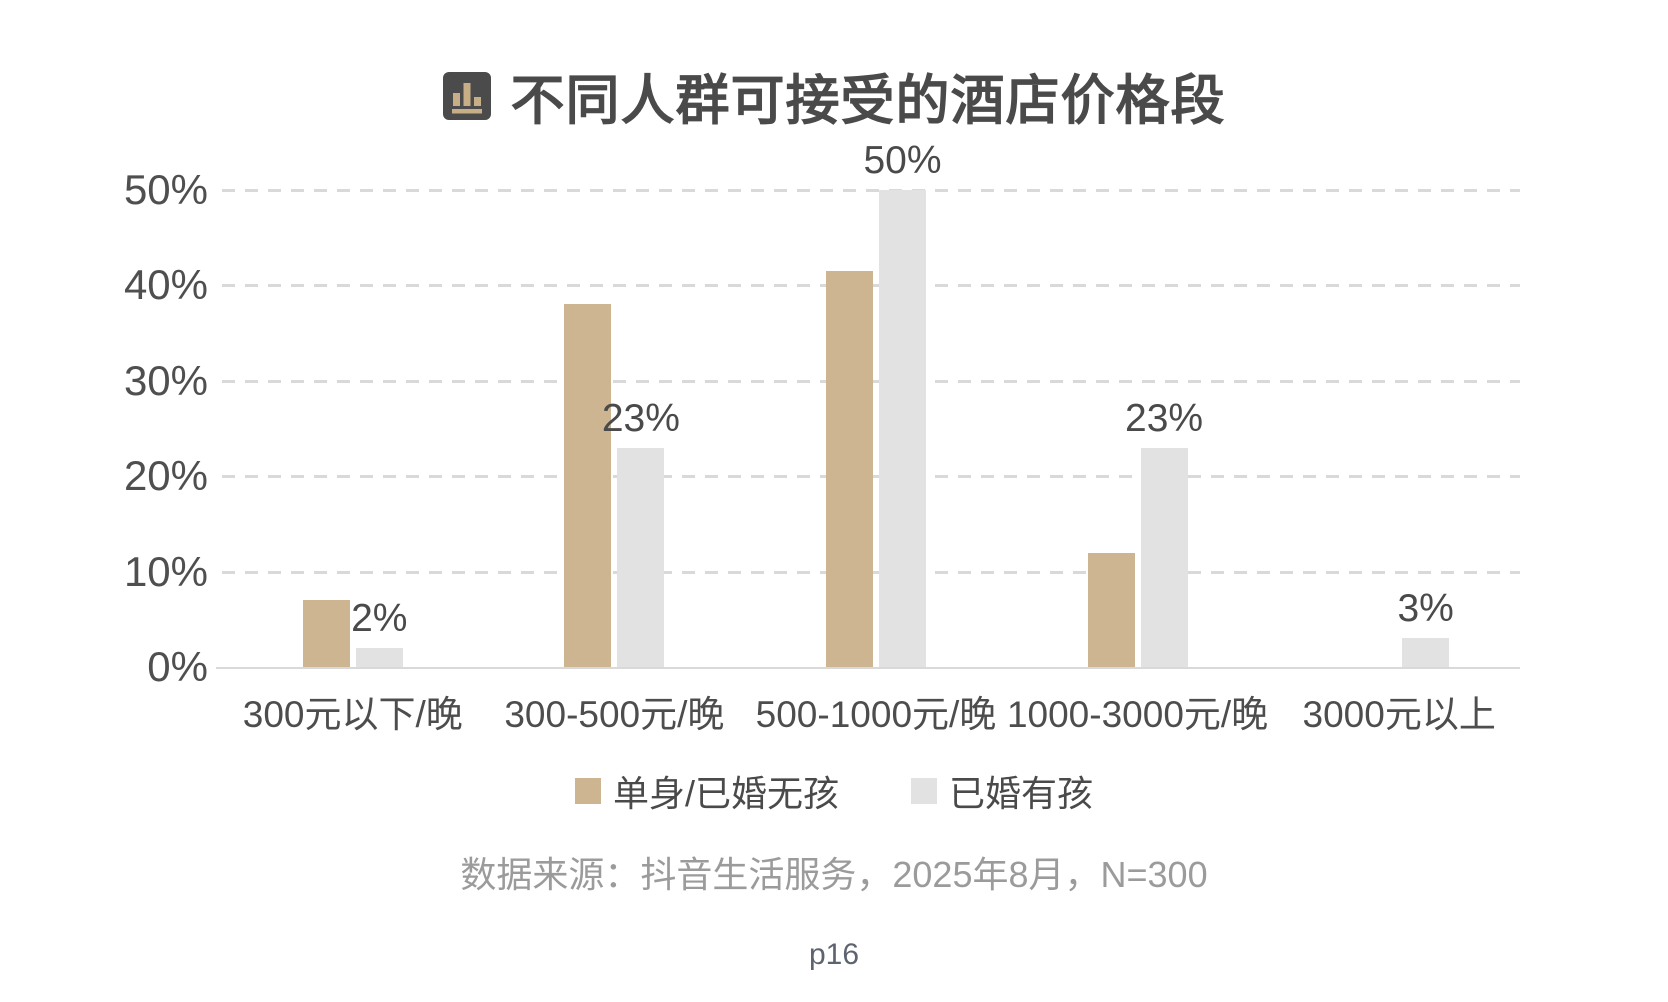  I want to click on y-tick-label: 20%, so click(165, 476).